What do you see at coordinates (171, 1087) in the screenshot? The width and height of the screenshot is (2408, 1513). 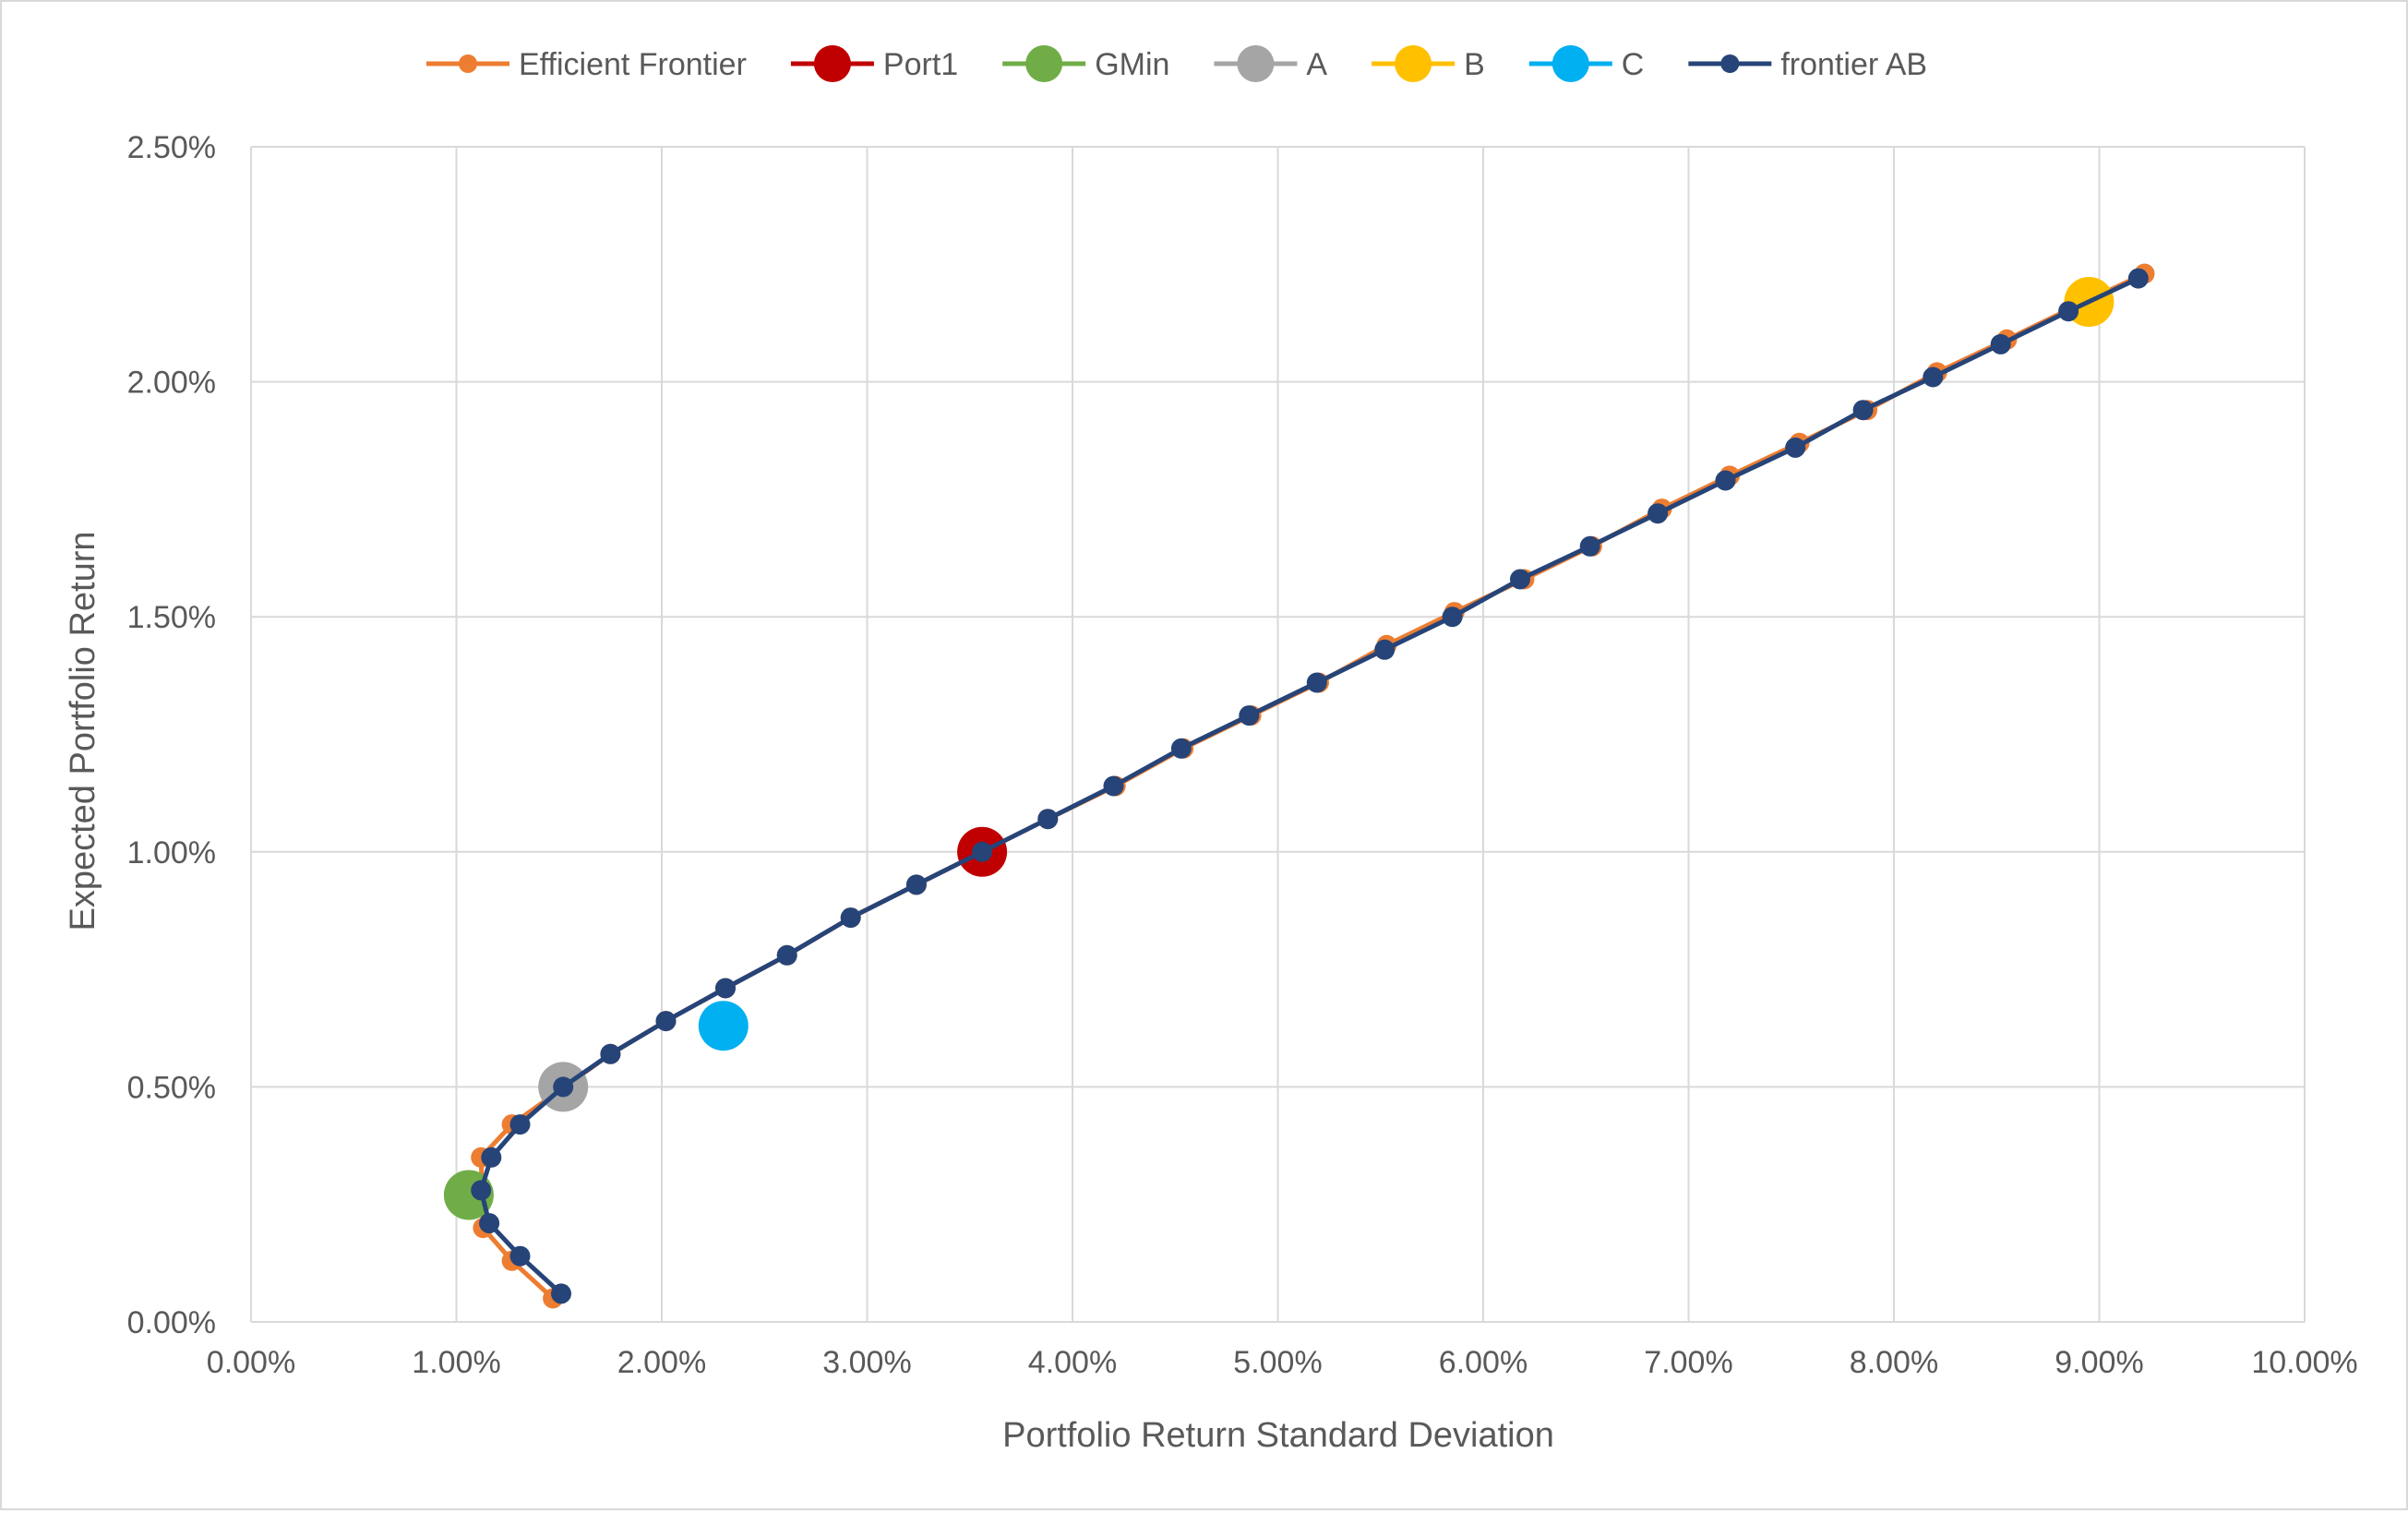 I see `y-tick-label: 0.50%` at bounding box center [171, 1087].